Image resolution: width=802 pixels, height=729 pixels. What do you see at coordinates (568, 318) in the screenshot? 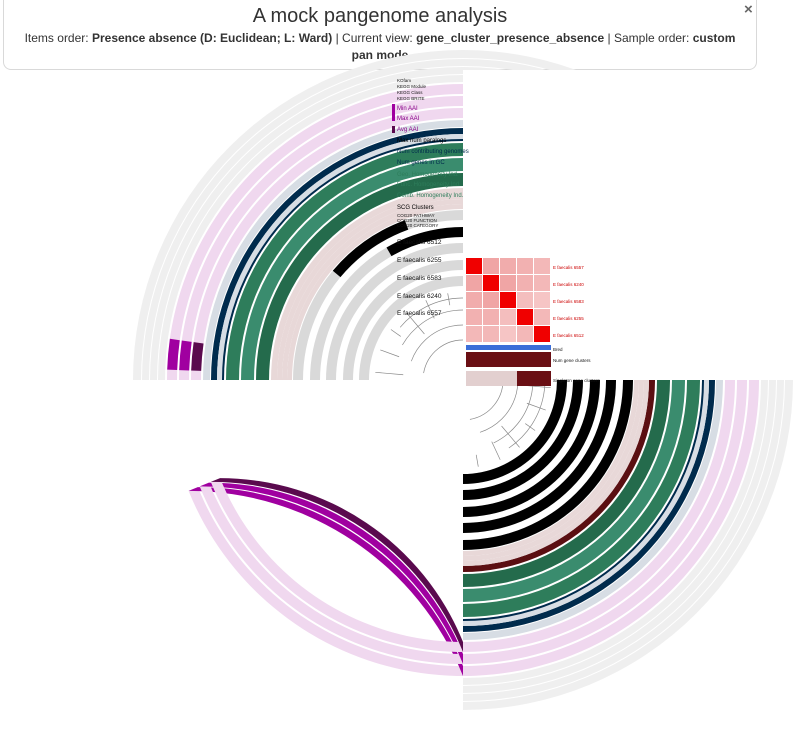
I see `heatmap-row-label: E faecalis 6255` at bounding box center [568, 318].